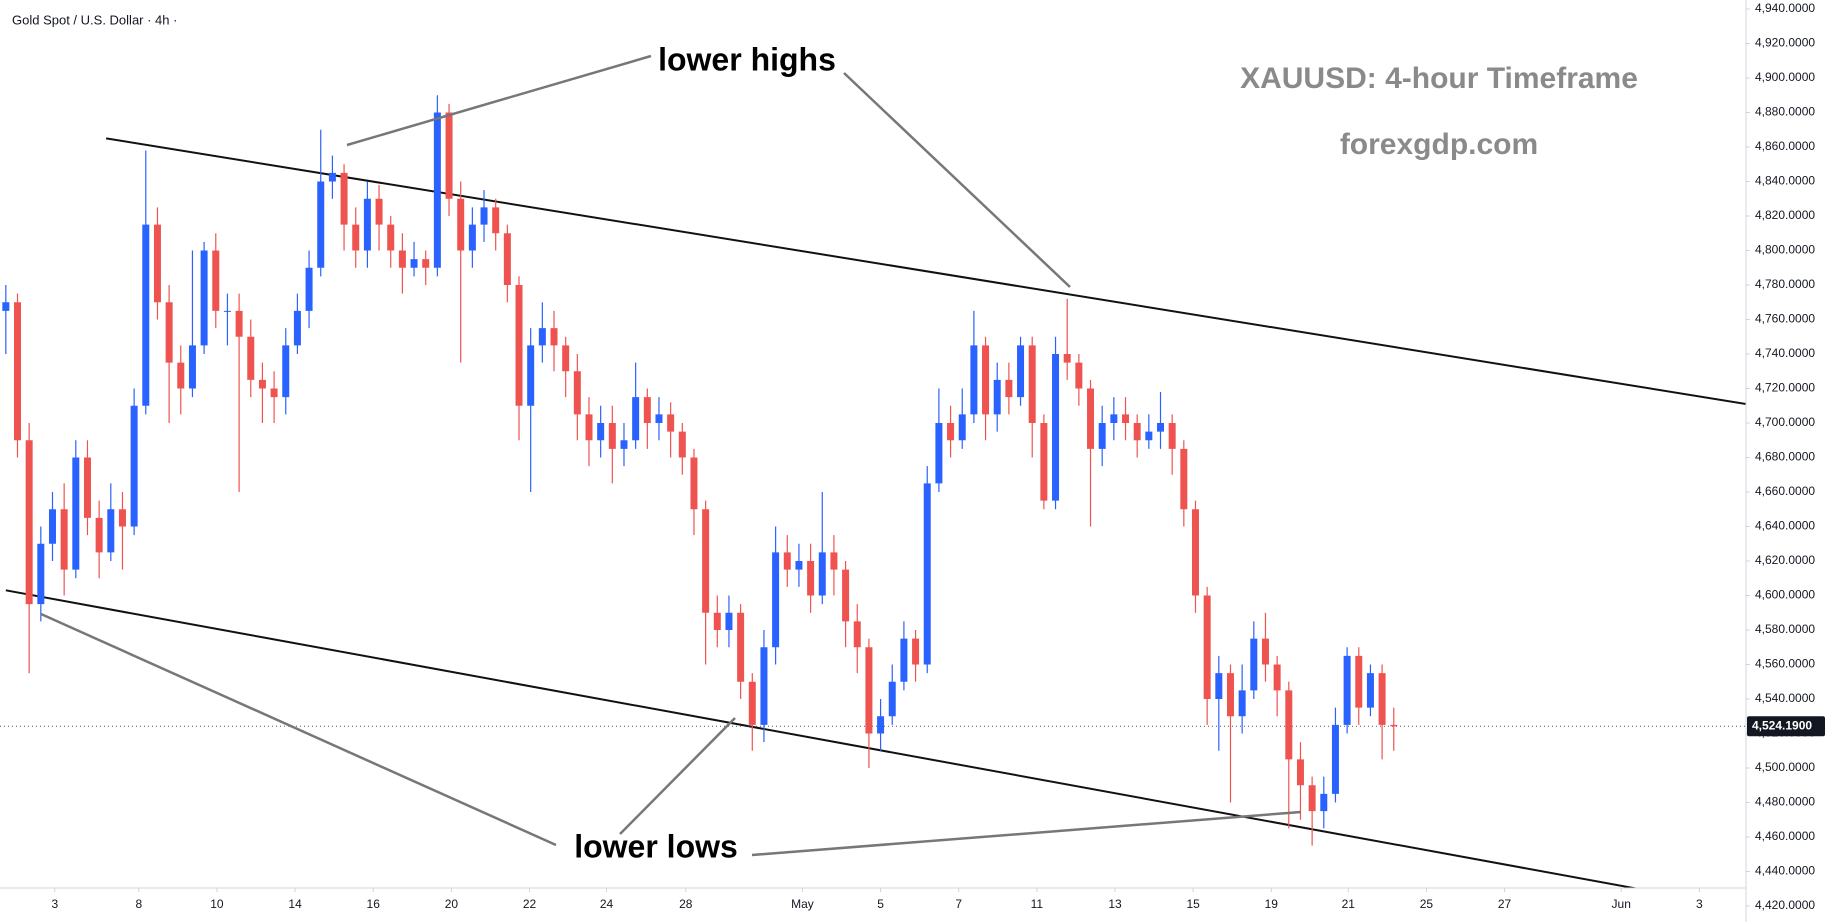 Image resolution: width=1825 pixels, height=922 pixels. I want to click on last-price-box, so click(1786, 726).